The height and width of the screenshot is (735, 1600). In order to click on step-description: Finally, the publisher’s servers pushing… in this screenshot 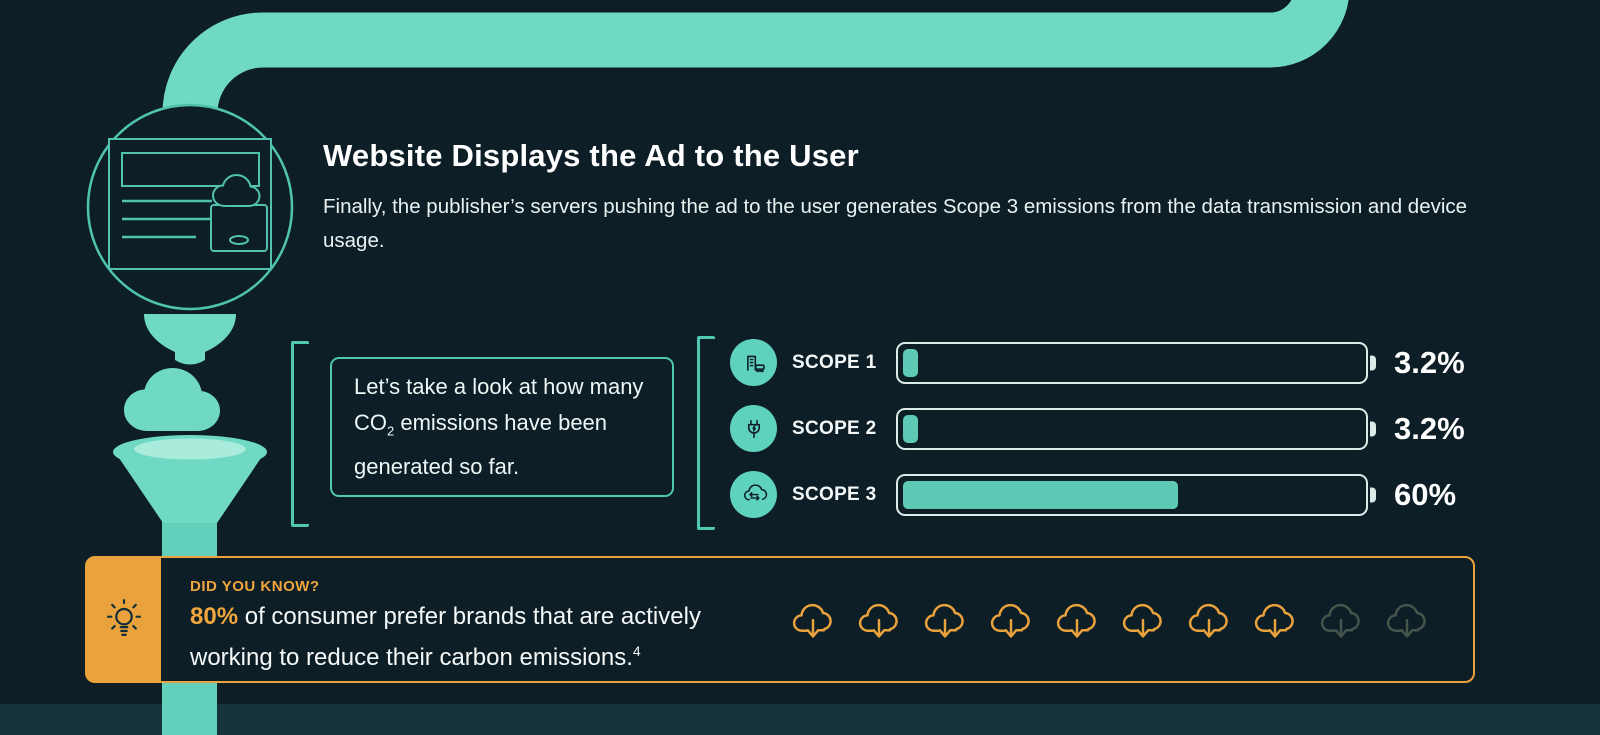, I will do `click(895, 223)`.